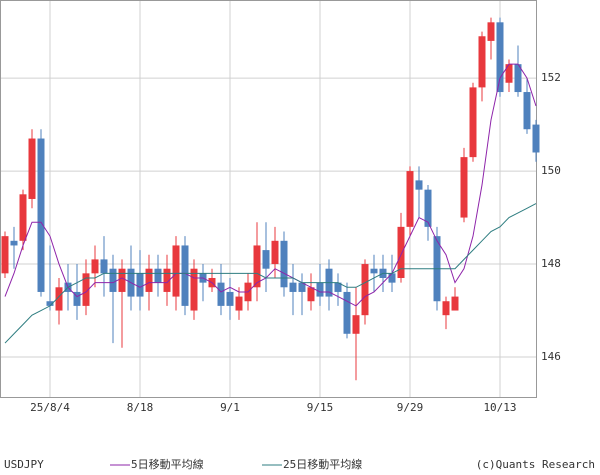 The height and width of the screenshot is (475, 600). Describe the element at coordinates (24, 464) in the screenshot. I see `symbol: USDJPY` at that location.